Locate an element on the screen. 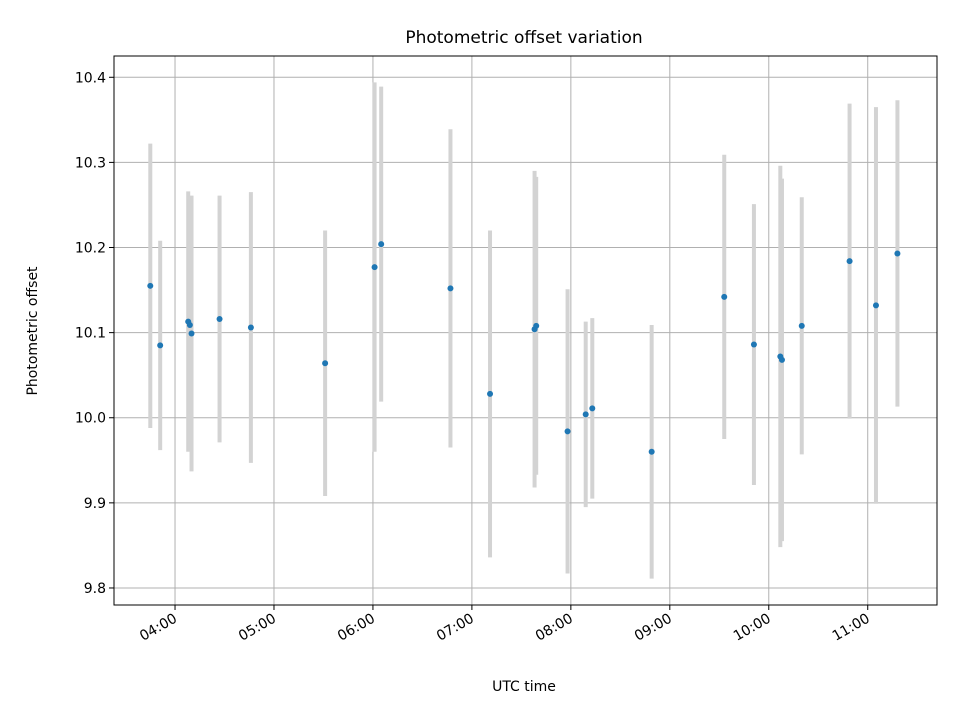  x-tick-label: 08:00 is located at coordinates (554, 628).